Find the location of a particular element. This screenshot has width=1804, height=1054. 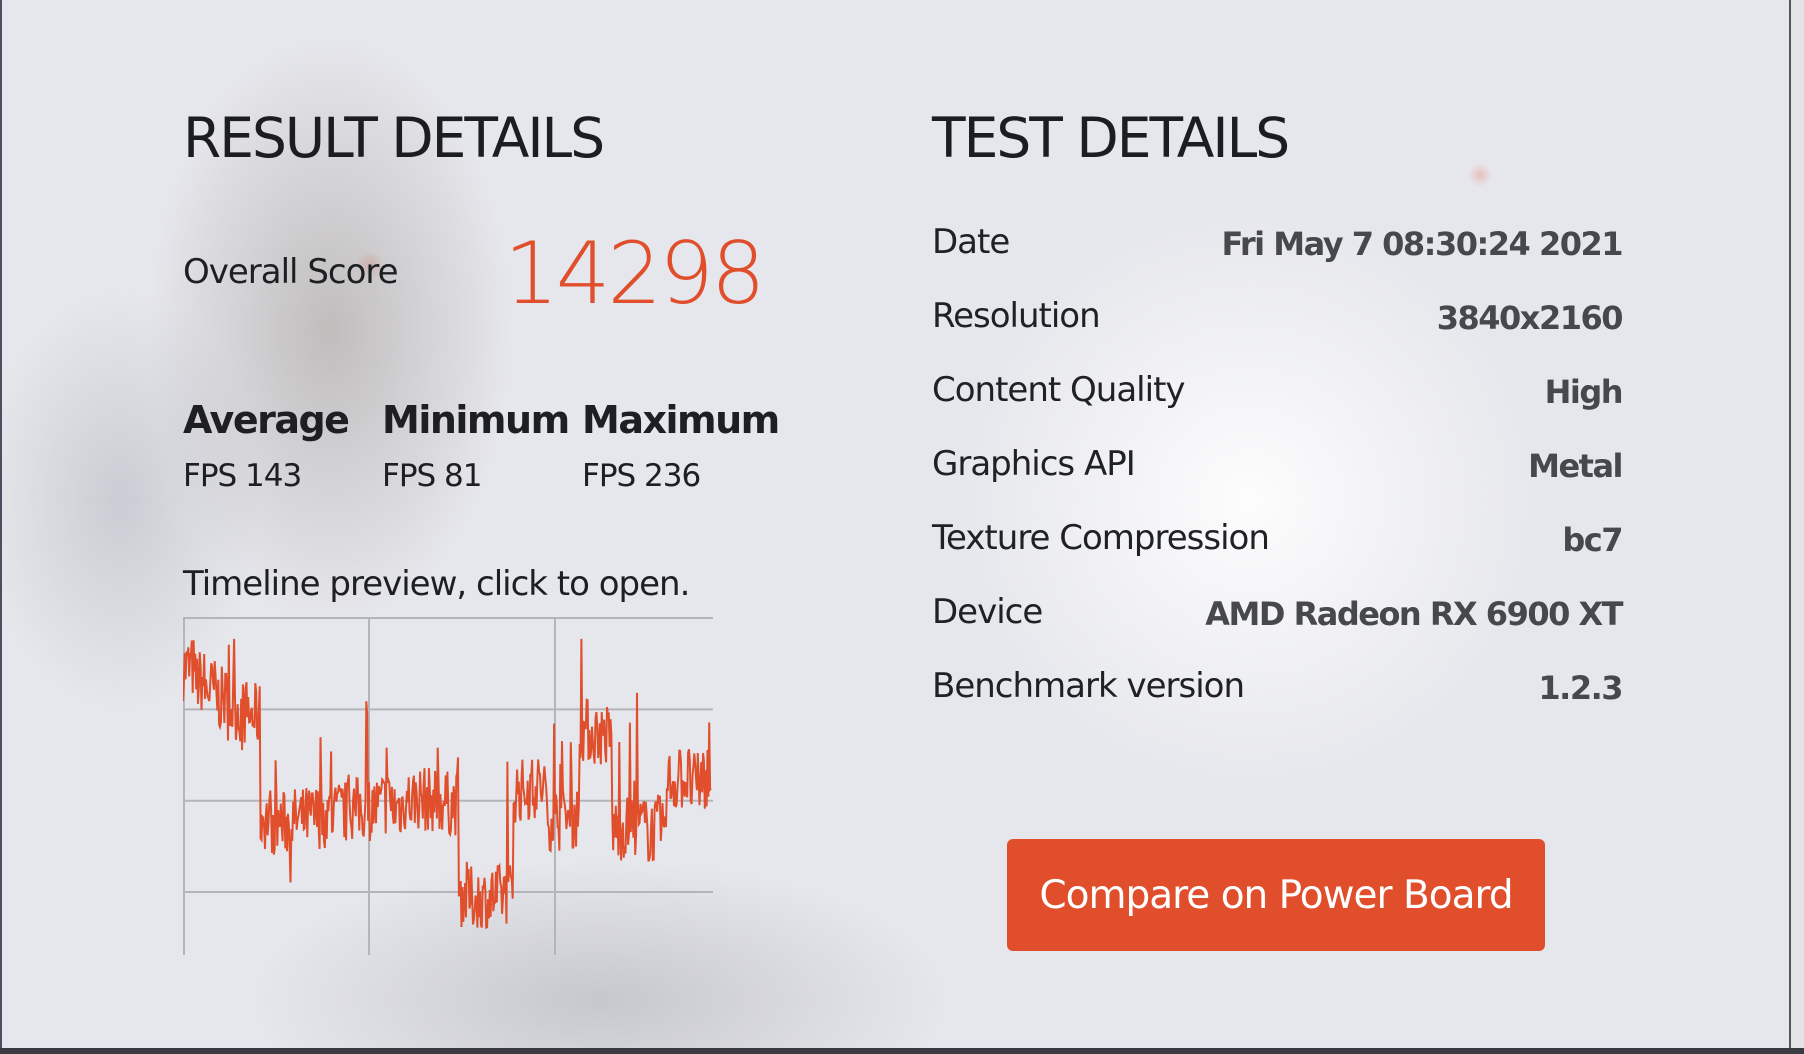

maximum-fps: FPS 236 is located at coordinates (641, 476).